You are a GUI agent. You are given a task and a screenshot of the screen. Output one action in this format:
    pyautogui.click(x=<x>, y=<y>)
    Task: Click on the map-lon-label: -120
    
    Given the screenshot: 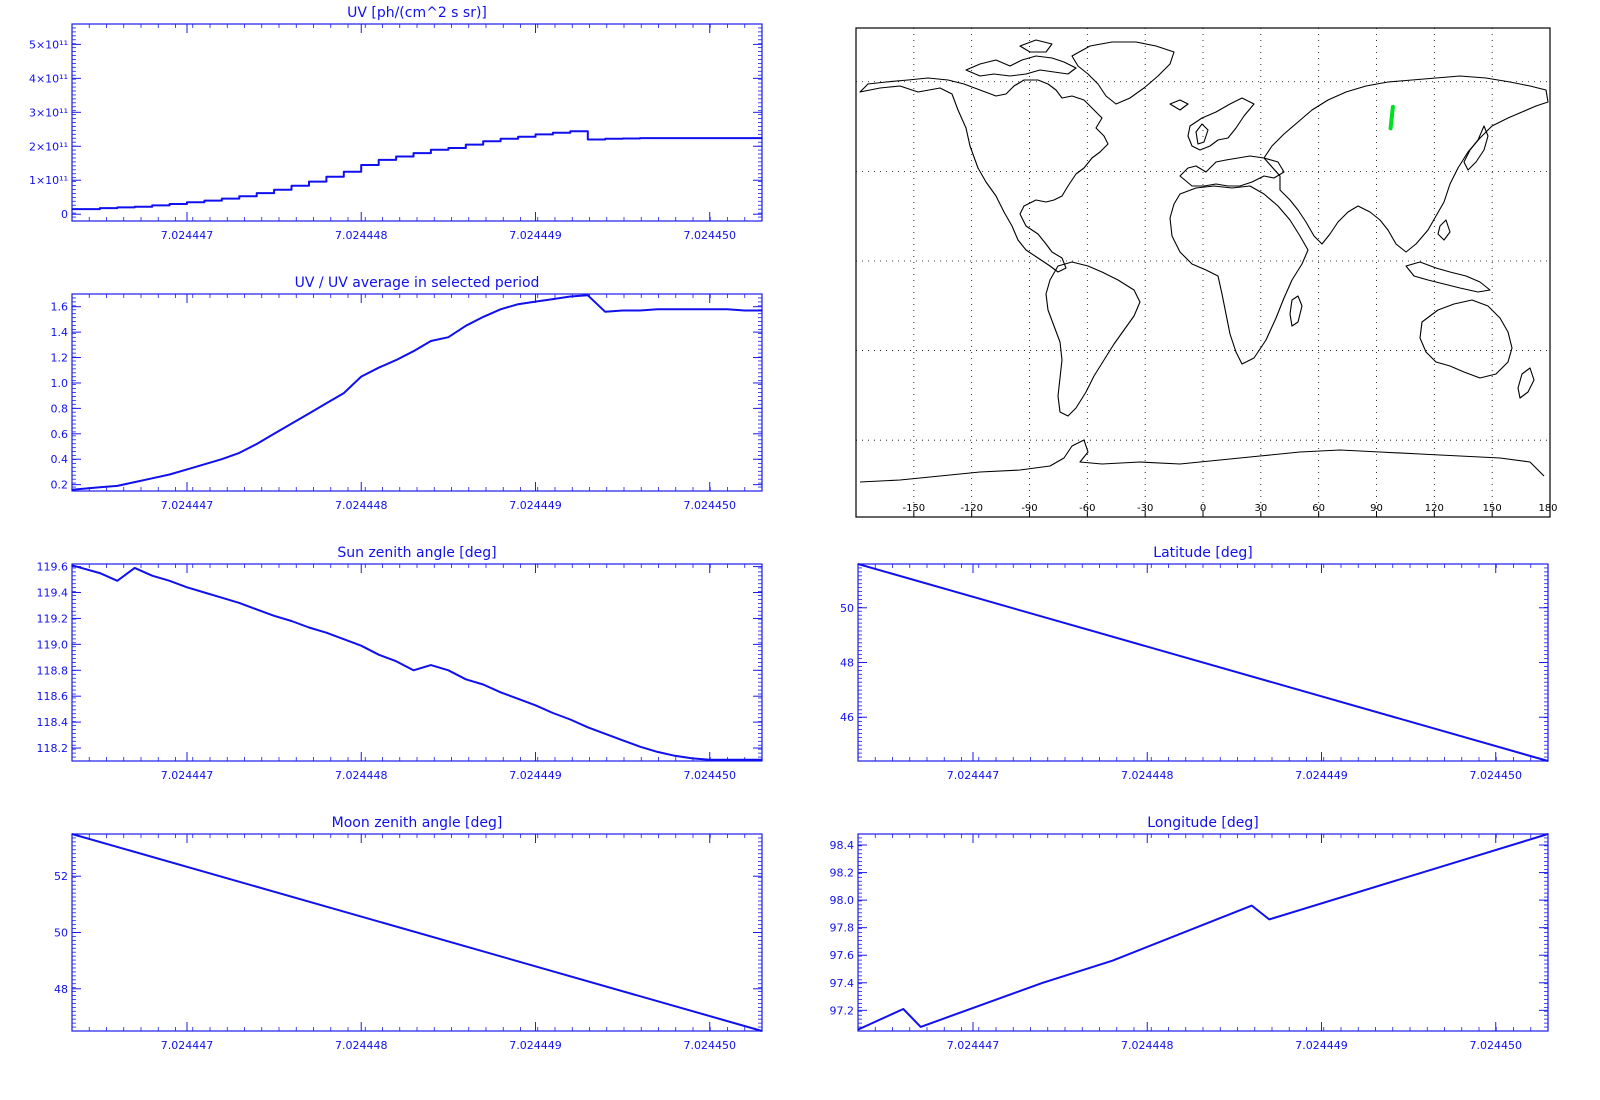 What is the action you would take?
    pyautogui.click(x=971, y=508)
    